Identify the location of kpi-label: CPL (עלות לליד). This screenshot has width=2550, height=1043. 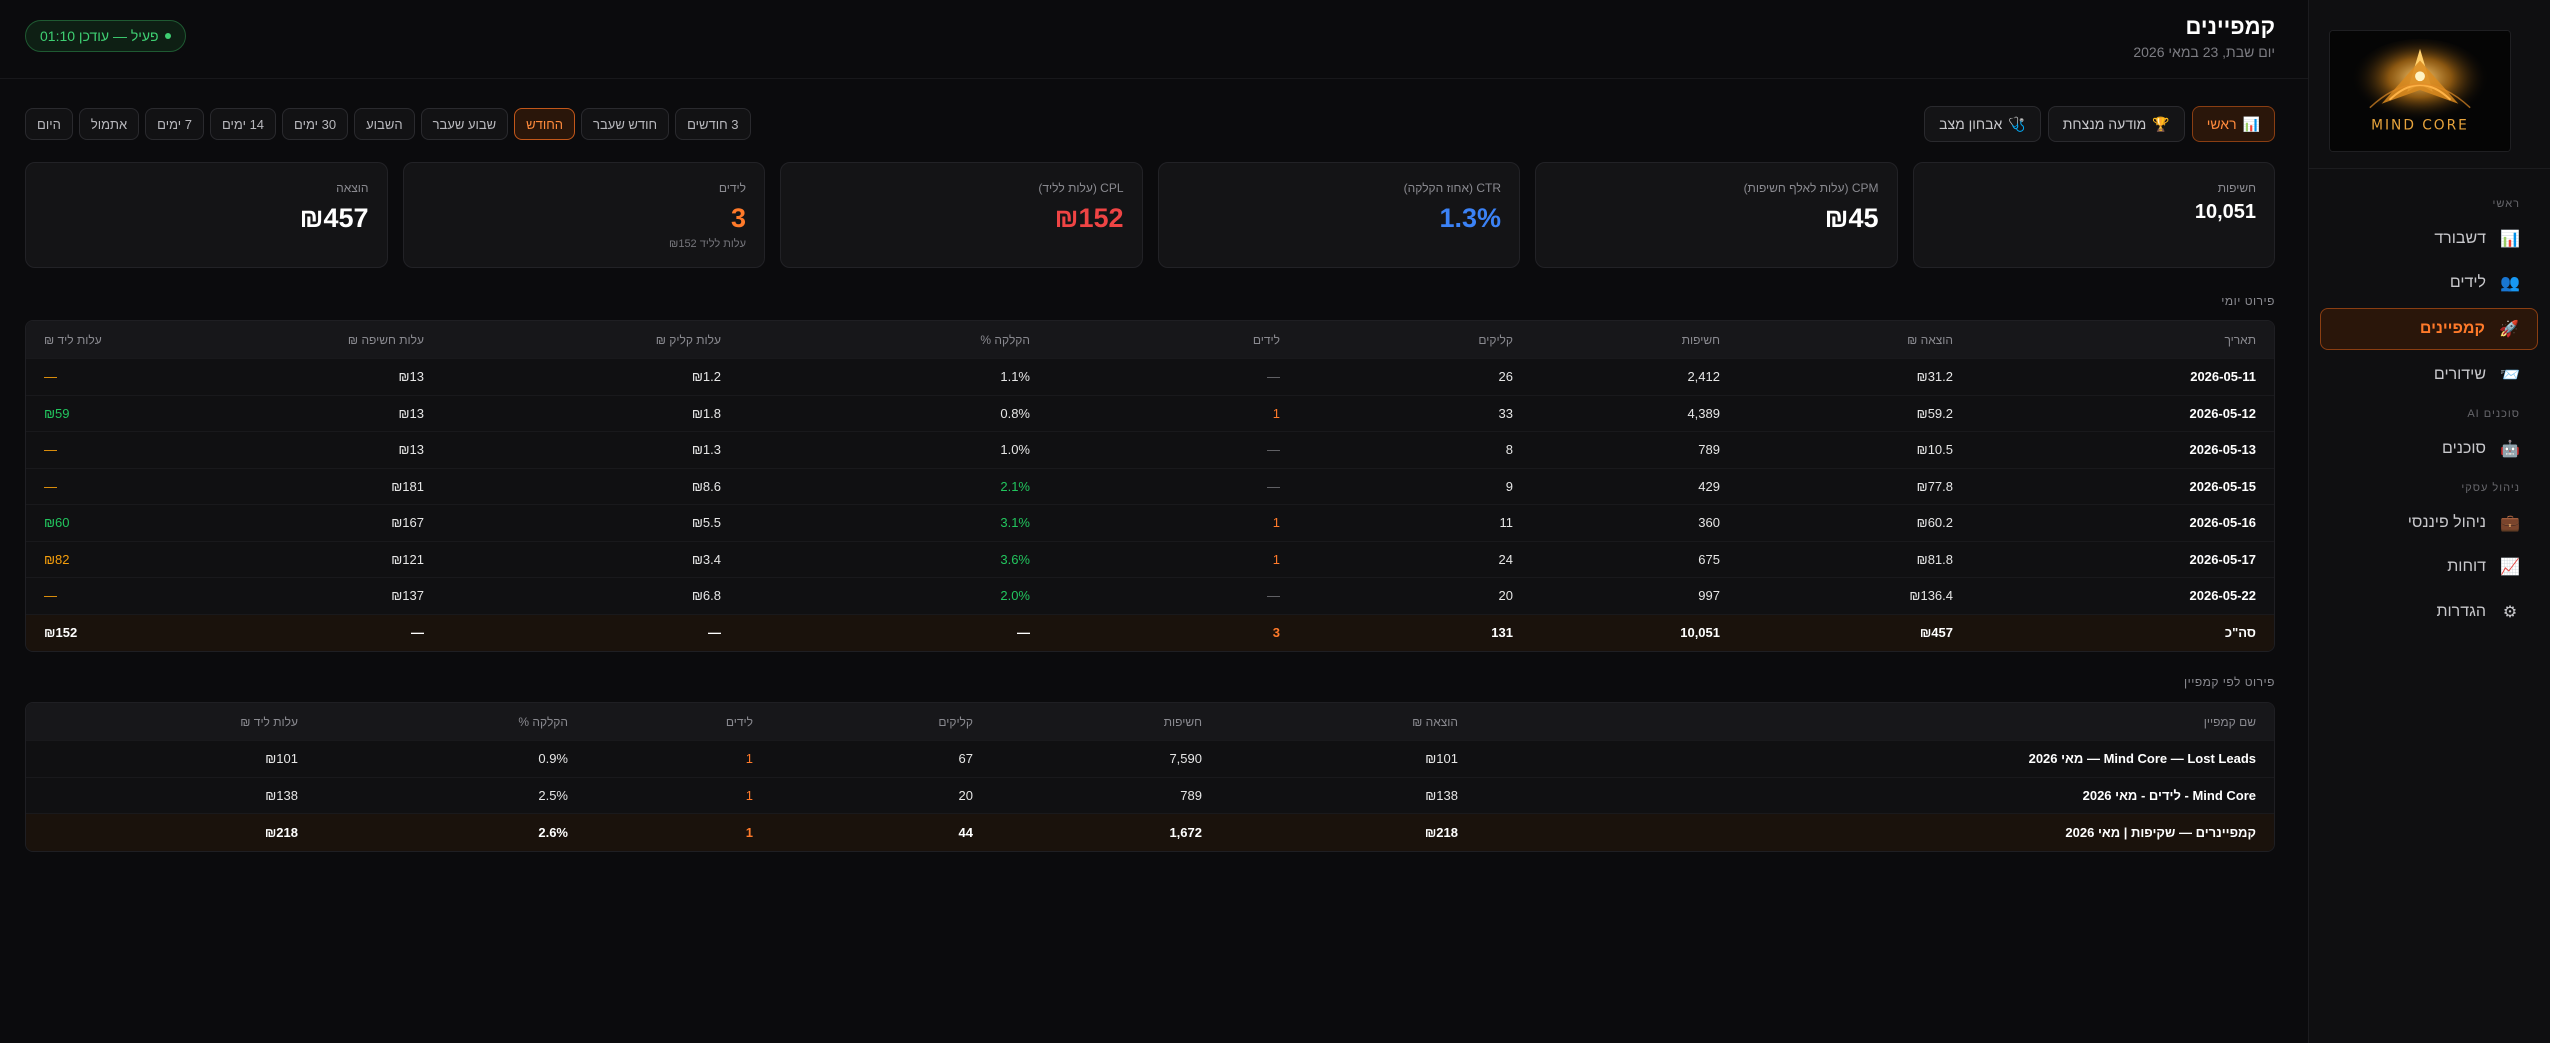
(1081, 188).